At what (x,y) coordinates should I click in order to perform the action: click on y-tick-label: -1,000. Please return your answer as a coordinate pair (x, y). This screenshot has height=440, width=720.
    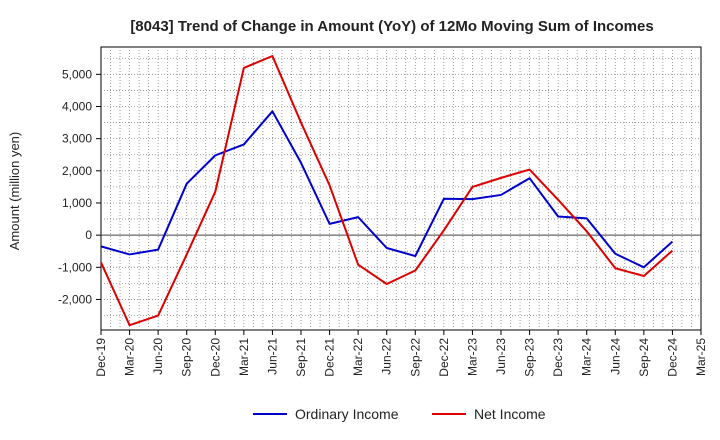
    Looking at the image, I should click on (75, 267).